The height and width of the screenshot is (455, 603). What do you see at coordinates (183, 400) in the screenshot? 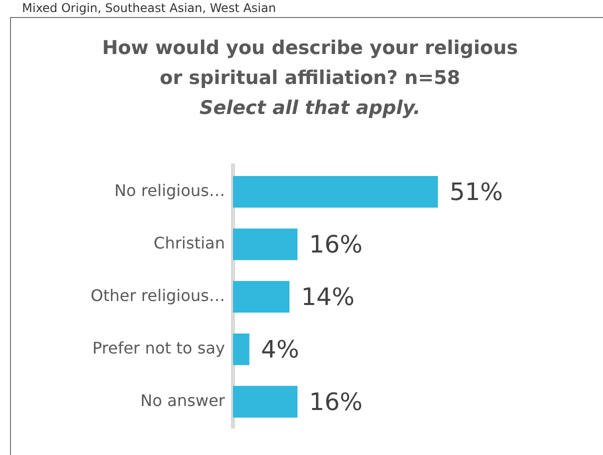
I see `y-tick-label: No answer` at bounding box center [183, 400].